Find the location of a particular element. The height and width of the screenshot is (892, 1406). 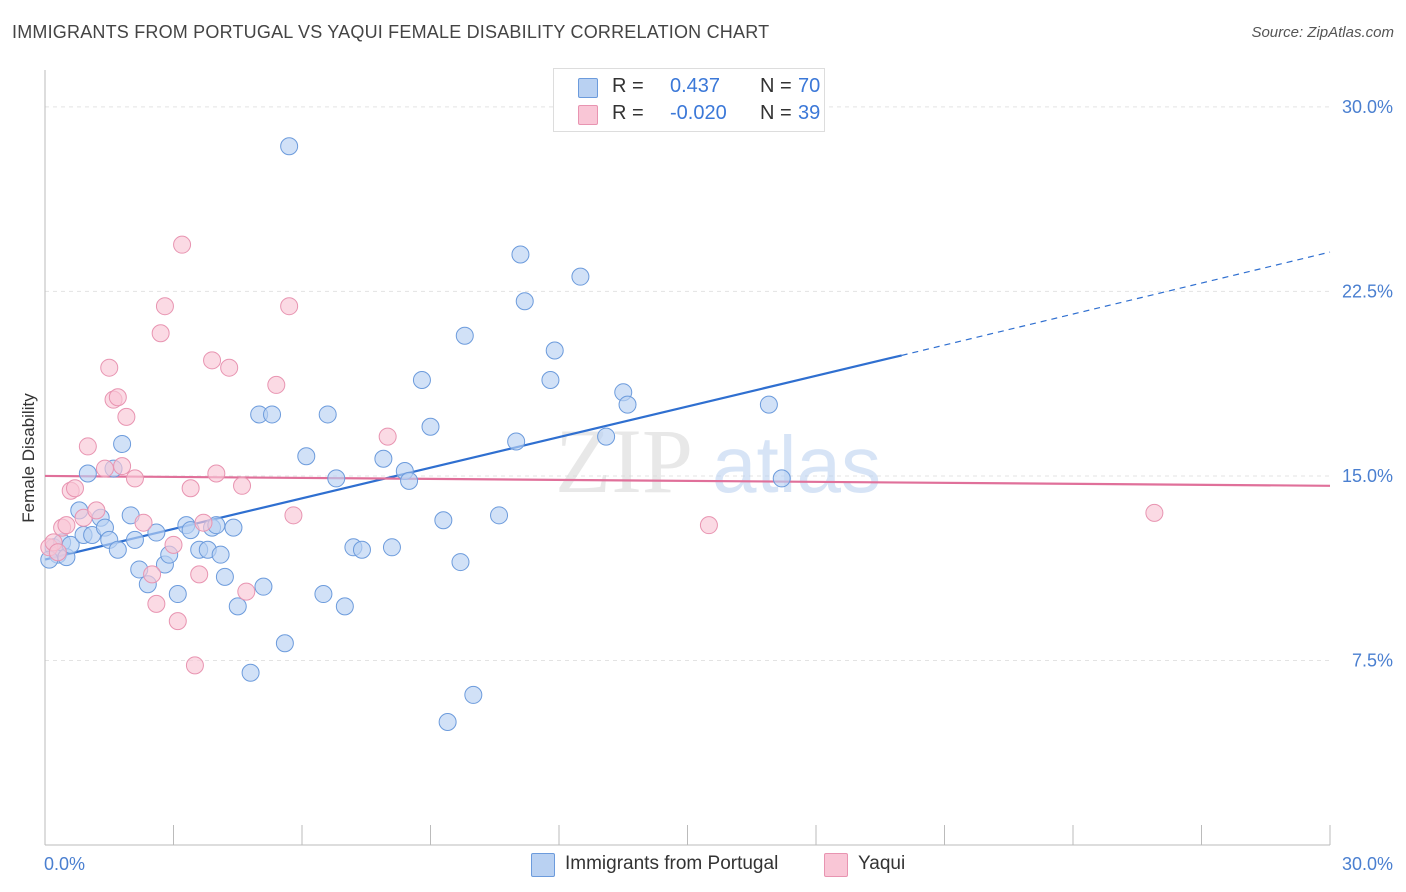

source-credit: Source: ZipAtlas.com is located at coordinates (1322, 32).